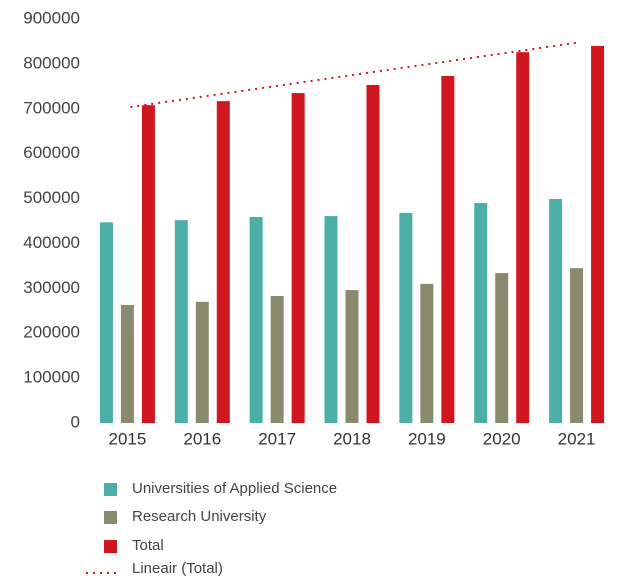  Describe the element at coordinates (234, 488) in the screenshot. I see `legend-label: Universities of Applied Science` at that location.